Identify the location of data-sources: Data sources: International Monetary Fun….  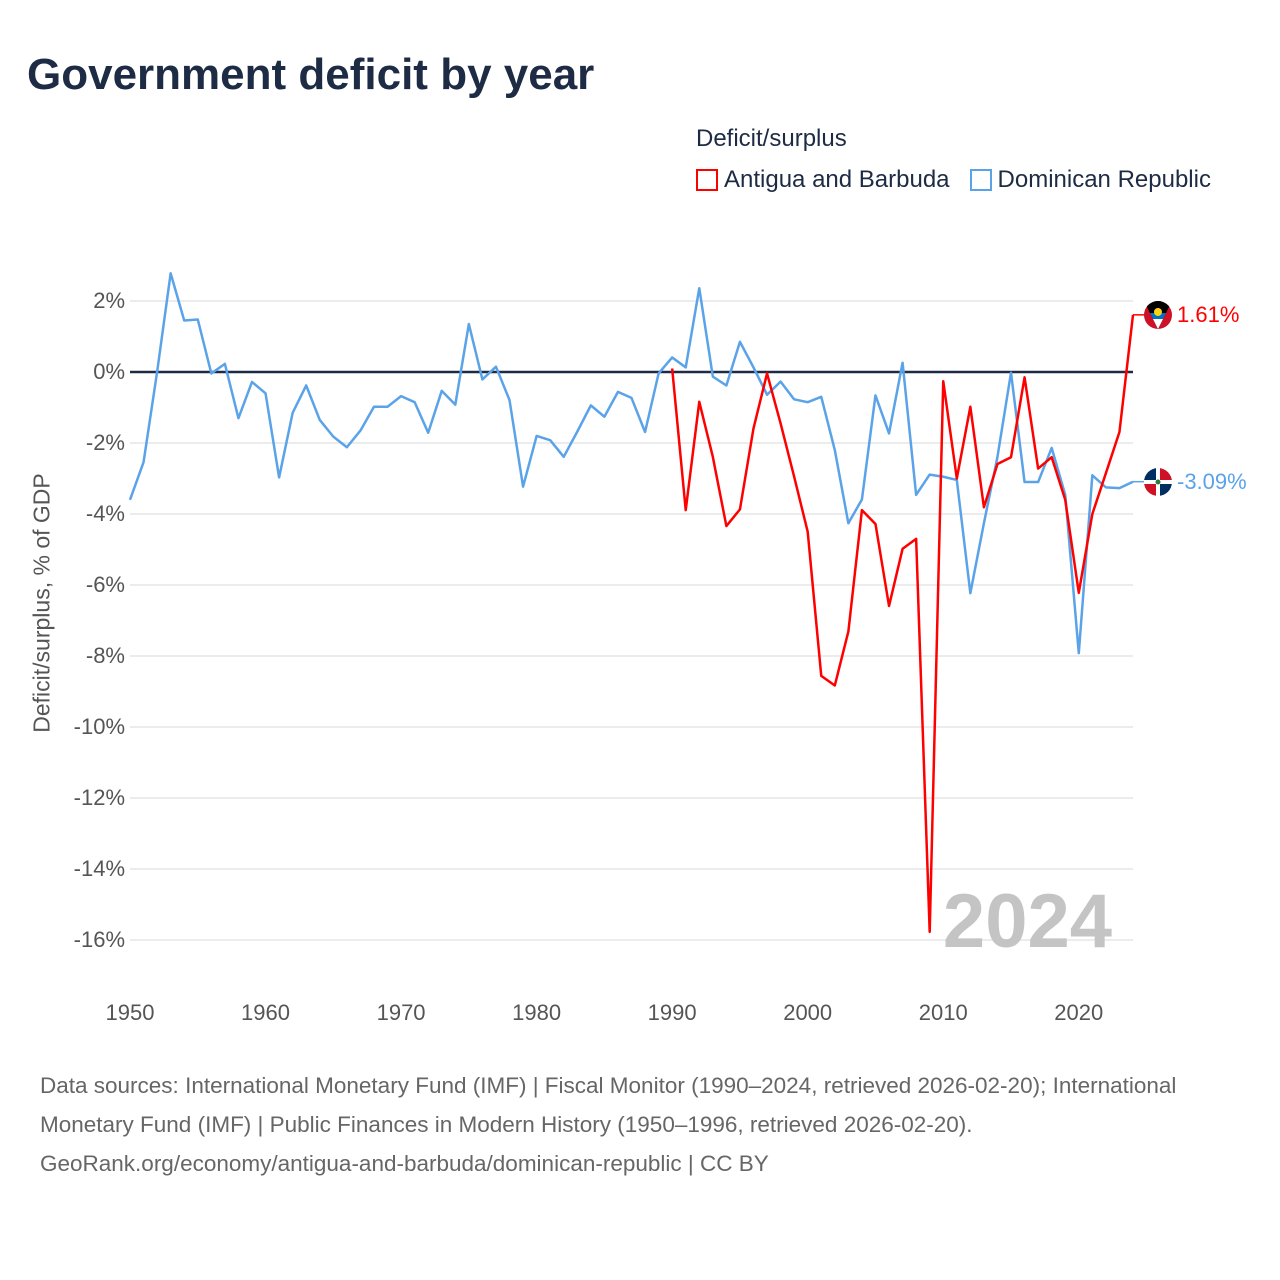
(608, 1105).